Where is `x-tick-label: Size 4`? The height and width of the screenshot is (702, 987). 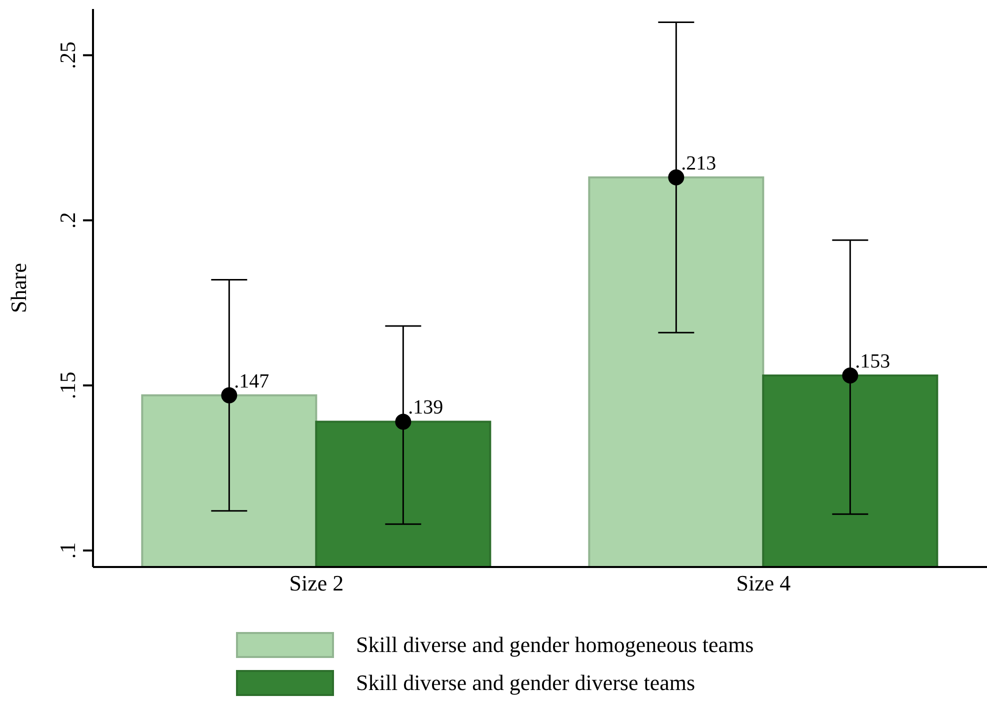
x-tick-label: Size 4 is located at coordinates (763, 583).